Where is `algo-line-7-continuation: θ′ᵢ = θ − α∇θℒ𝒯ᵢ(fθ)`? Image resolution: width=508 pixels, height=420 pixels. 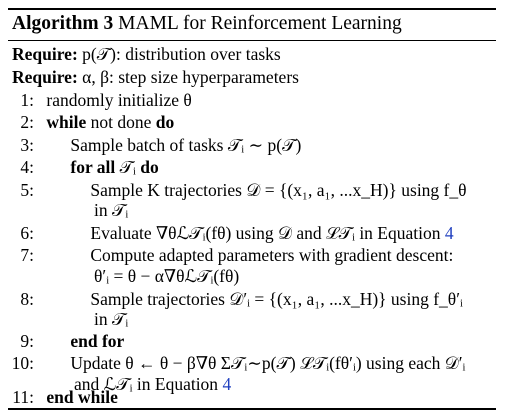
algo-line-7-continuation: θ′ᵢ = θ − α∇θℒ𝒯ᵢ(fθ) is located at coordinates (166, 276).